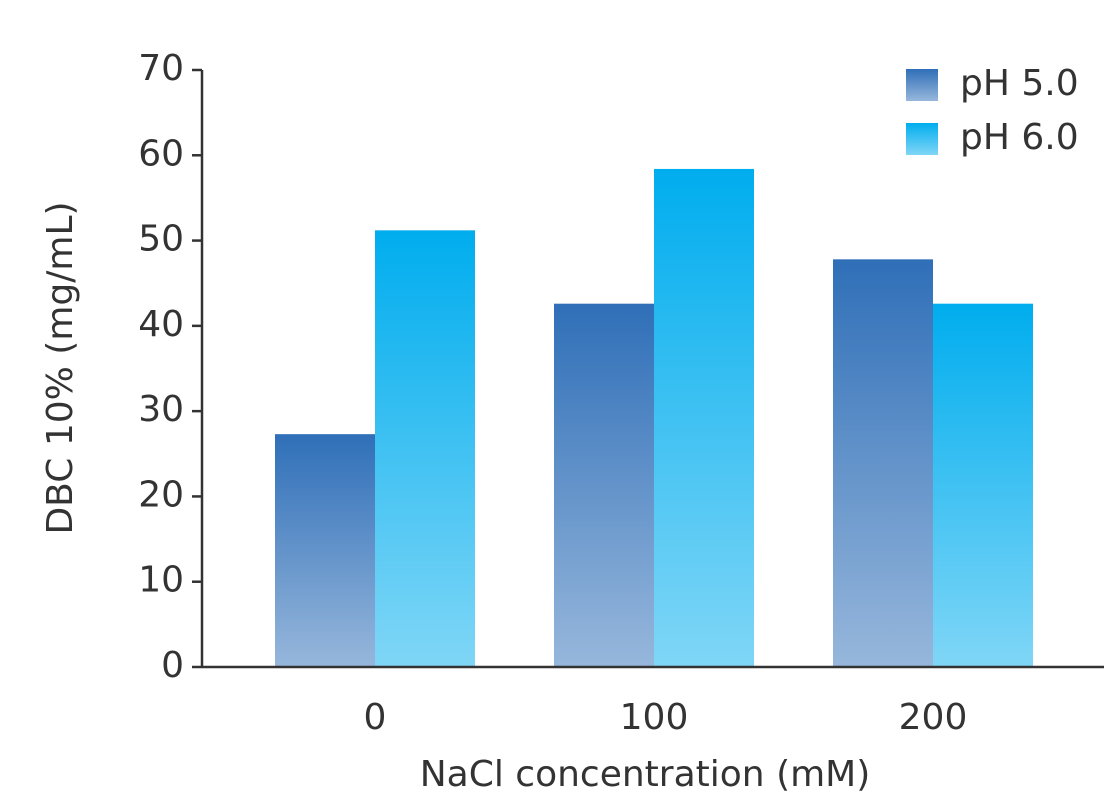 Image resolution: width=1104 pixels, height=792 pixels. Describe the element at coordinates (161, 409) in the screenshot. I see `y-tick-label: 30` at that location.